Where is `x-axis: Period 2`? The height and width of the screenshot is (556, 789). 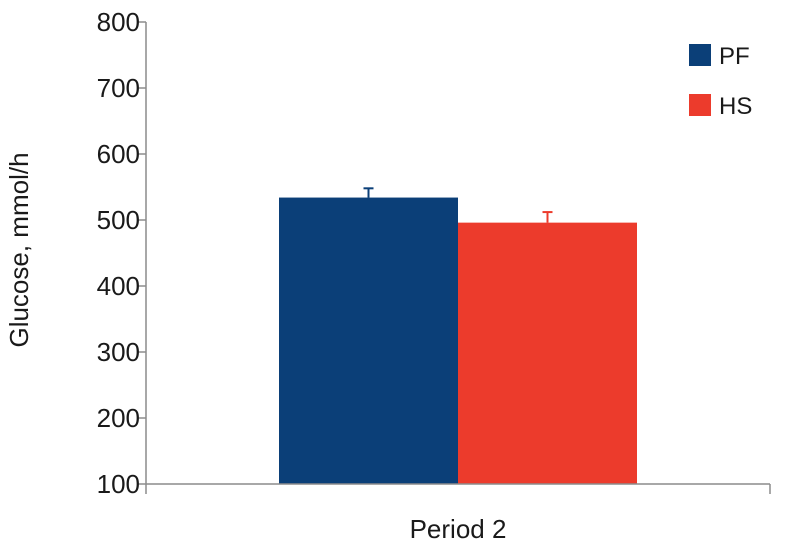
x-axis: Period 2 is located at coordinates (458, 513).